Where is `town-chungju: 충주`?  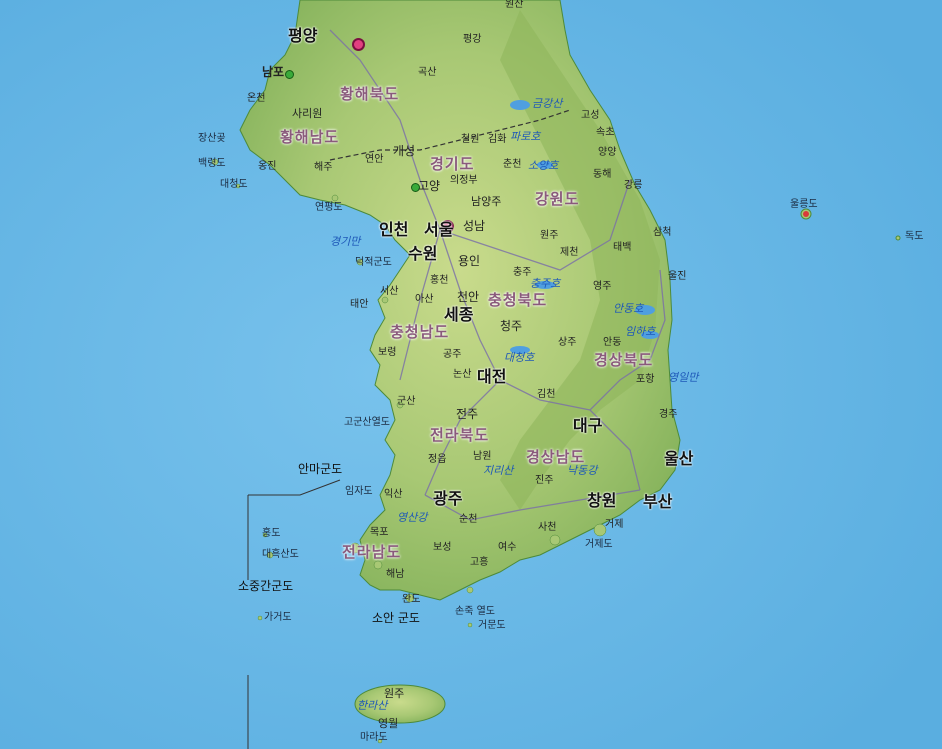 town-chungju: 충주 is located at coordinates (522, 272).